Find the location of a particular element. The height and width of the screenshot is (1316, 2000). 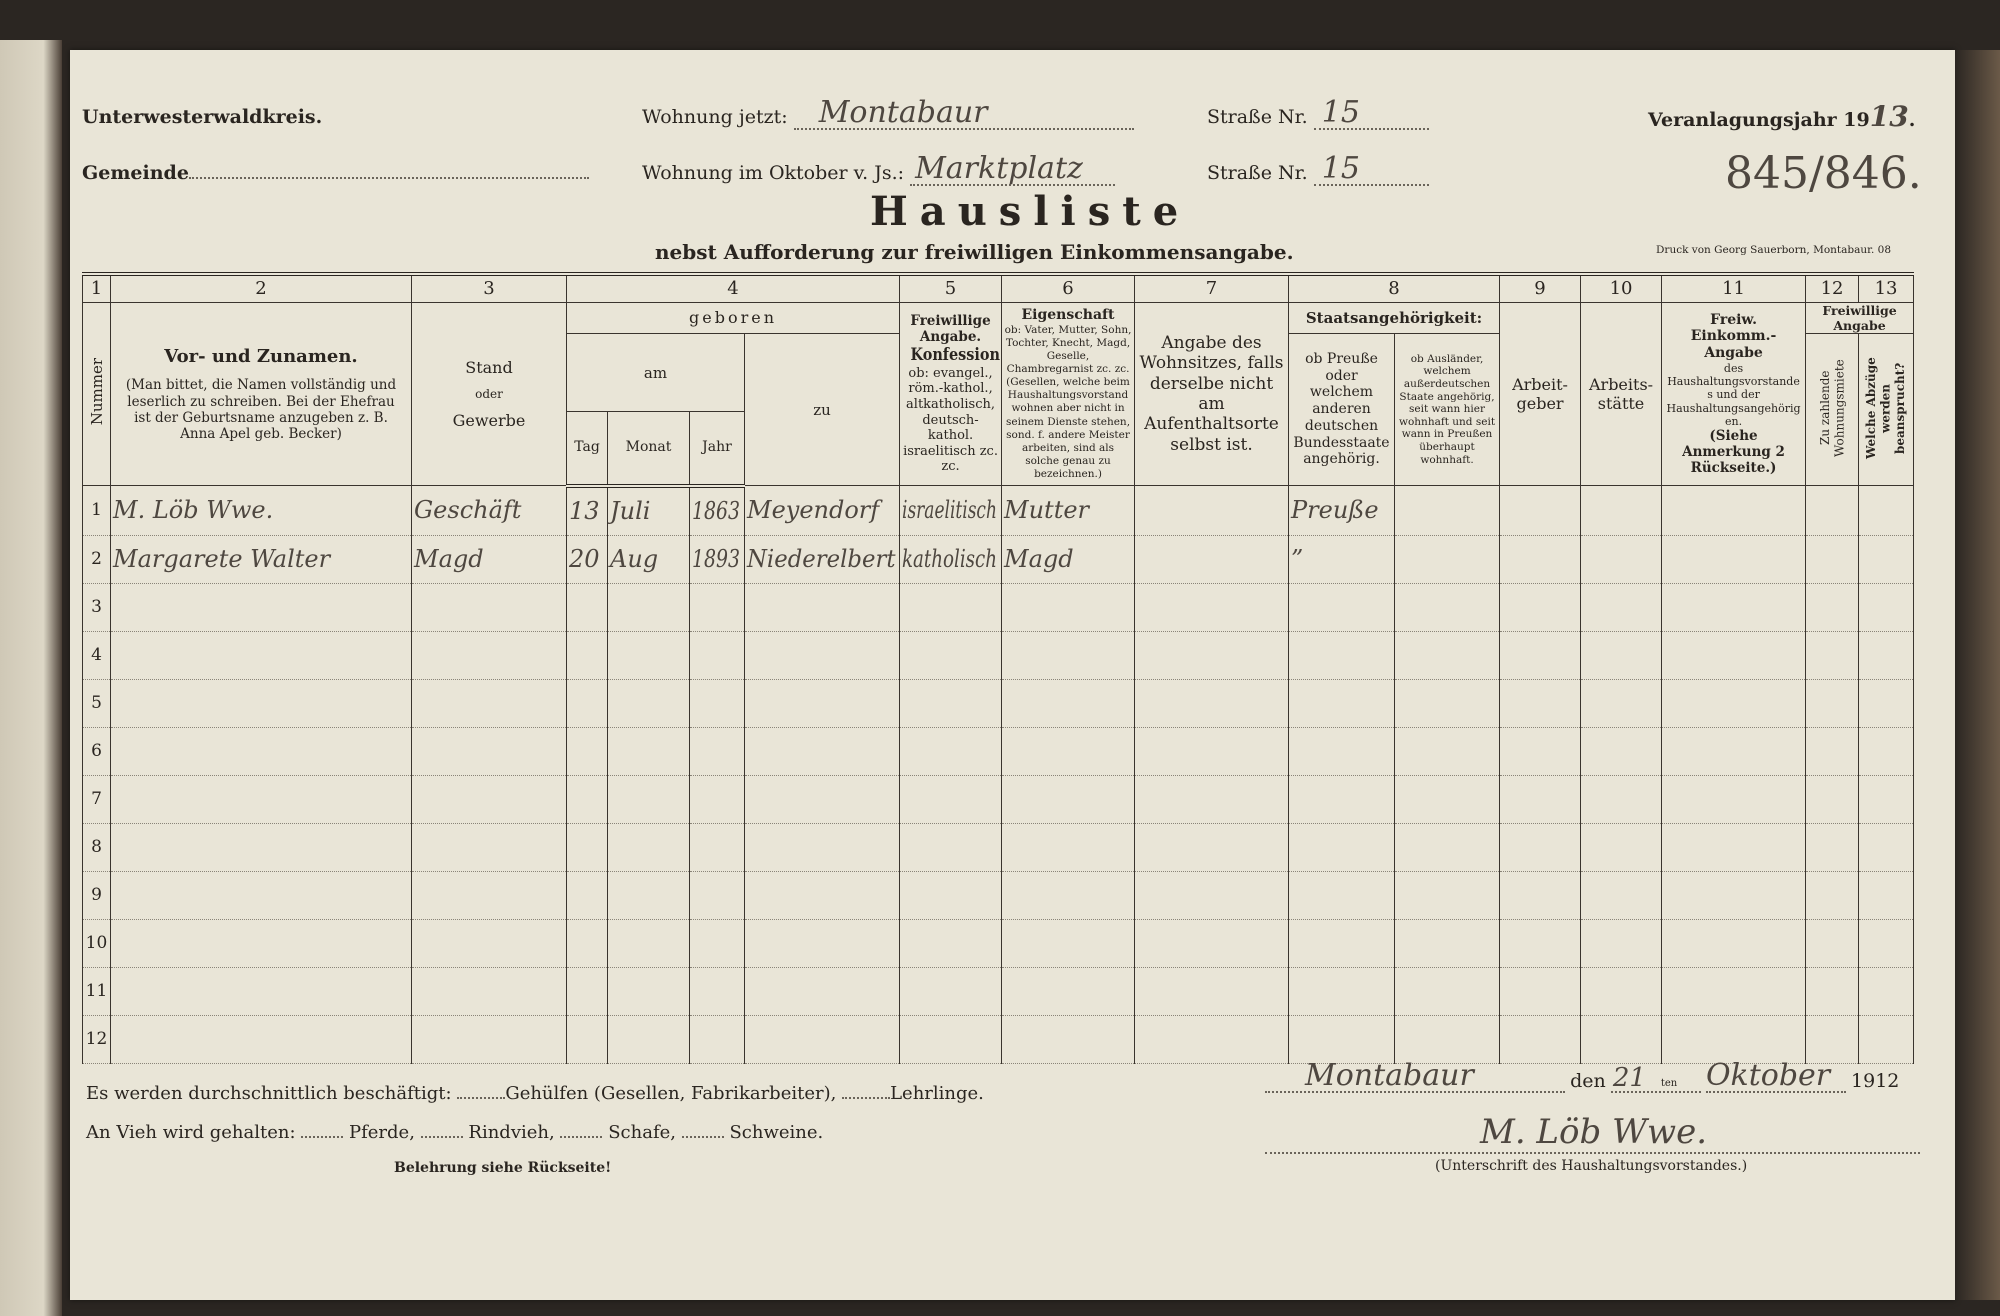

table-row: 11 is located at coordinates (998, 991).